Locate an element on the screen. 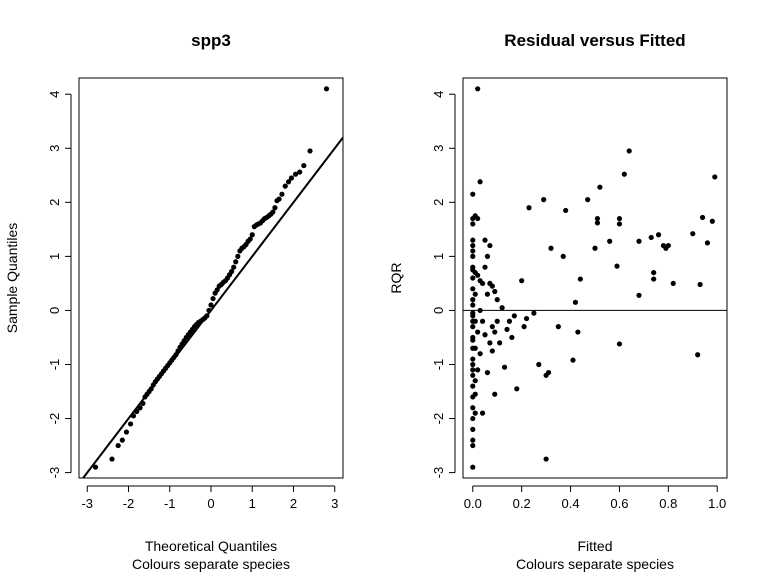 This screenshot has height=576, width=768. residual-plot-y-tick-label: 2 is located at coordinates (438, 202).